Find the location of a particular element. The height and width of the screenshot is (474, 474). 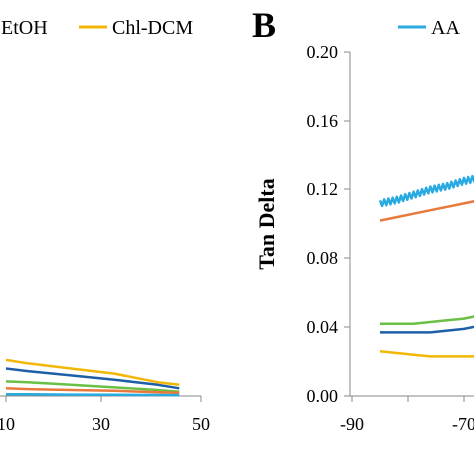

right-series-group is located at coordinates (426, 266).